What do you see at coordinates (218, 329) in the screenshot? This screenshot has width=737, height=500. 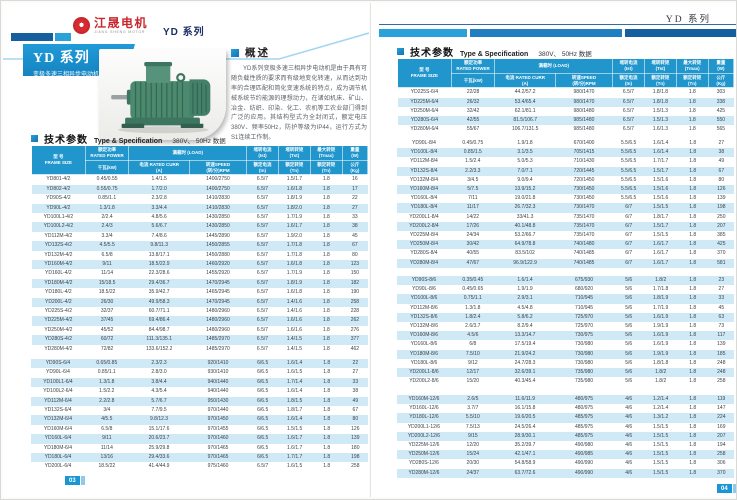 I see `value-cell: 1480/2960` at bounding box center [218, 329].